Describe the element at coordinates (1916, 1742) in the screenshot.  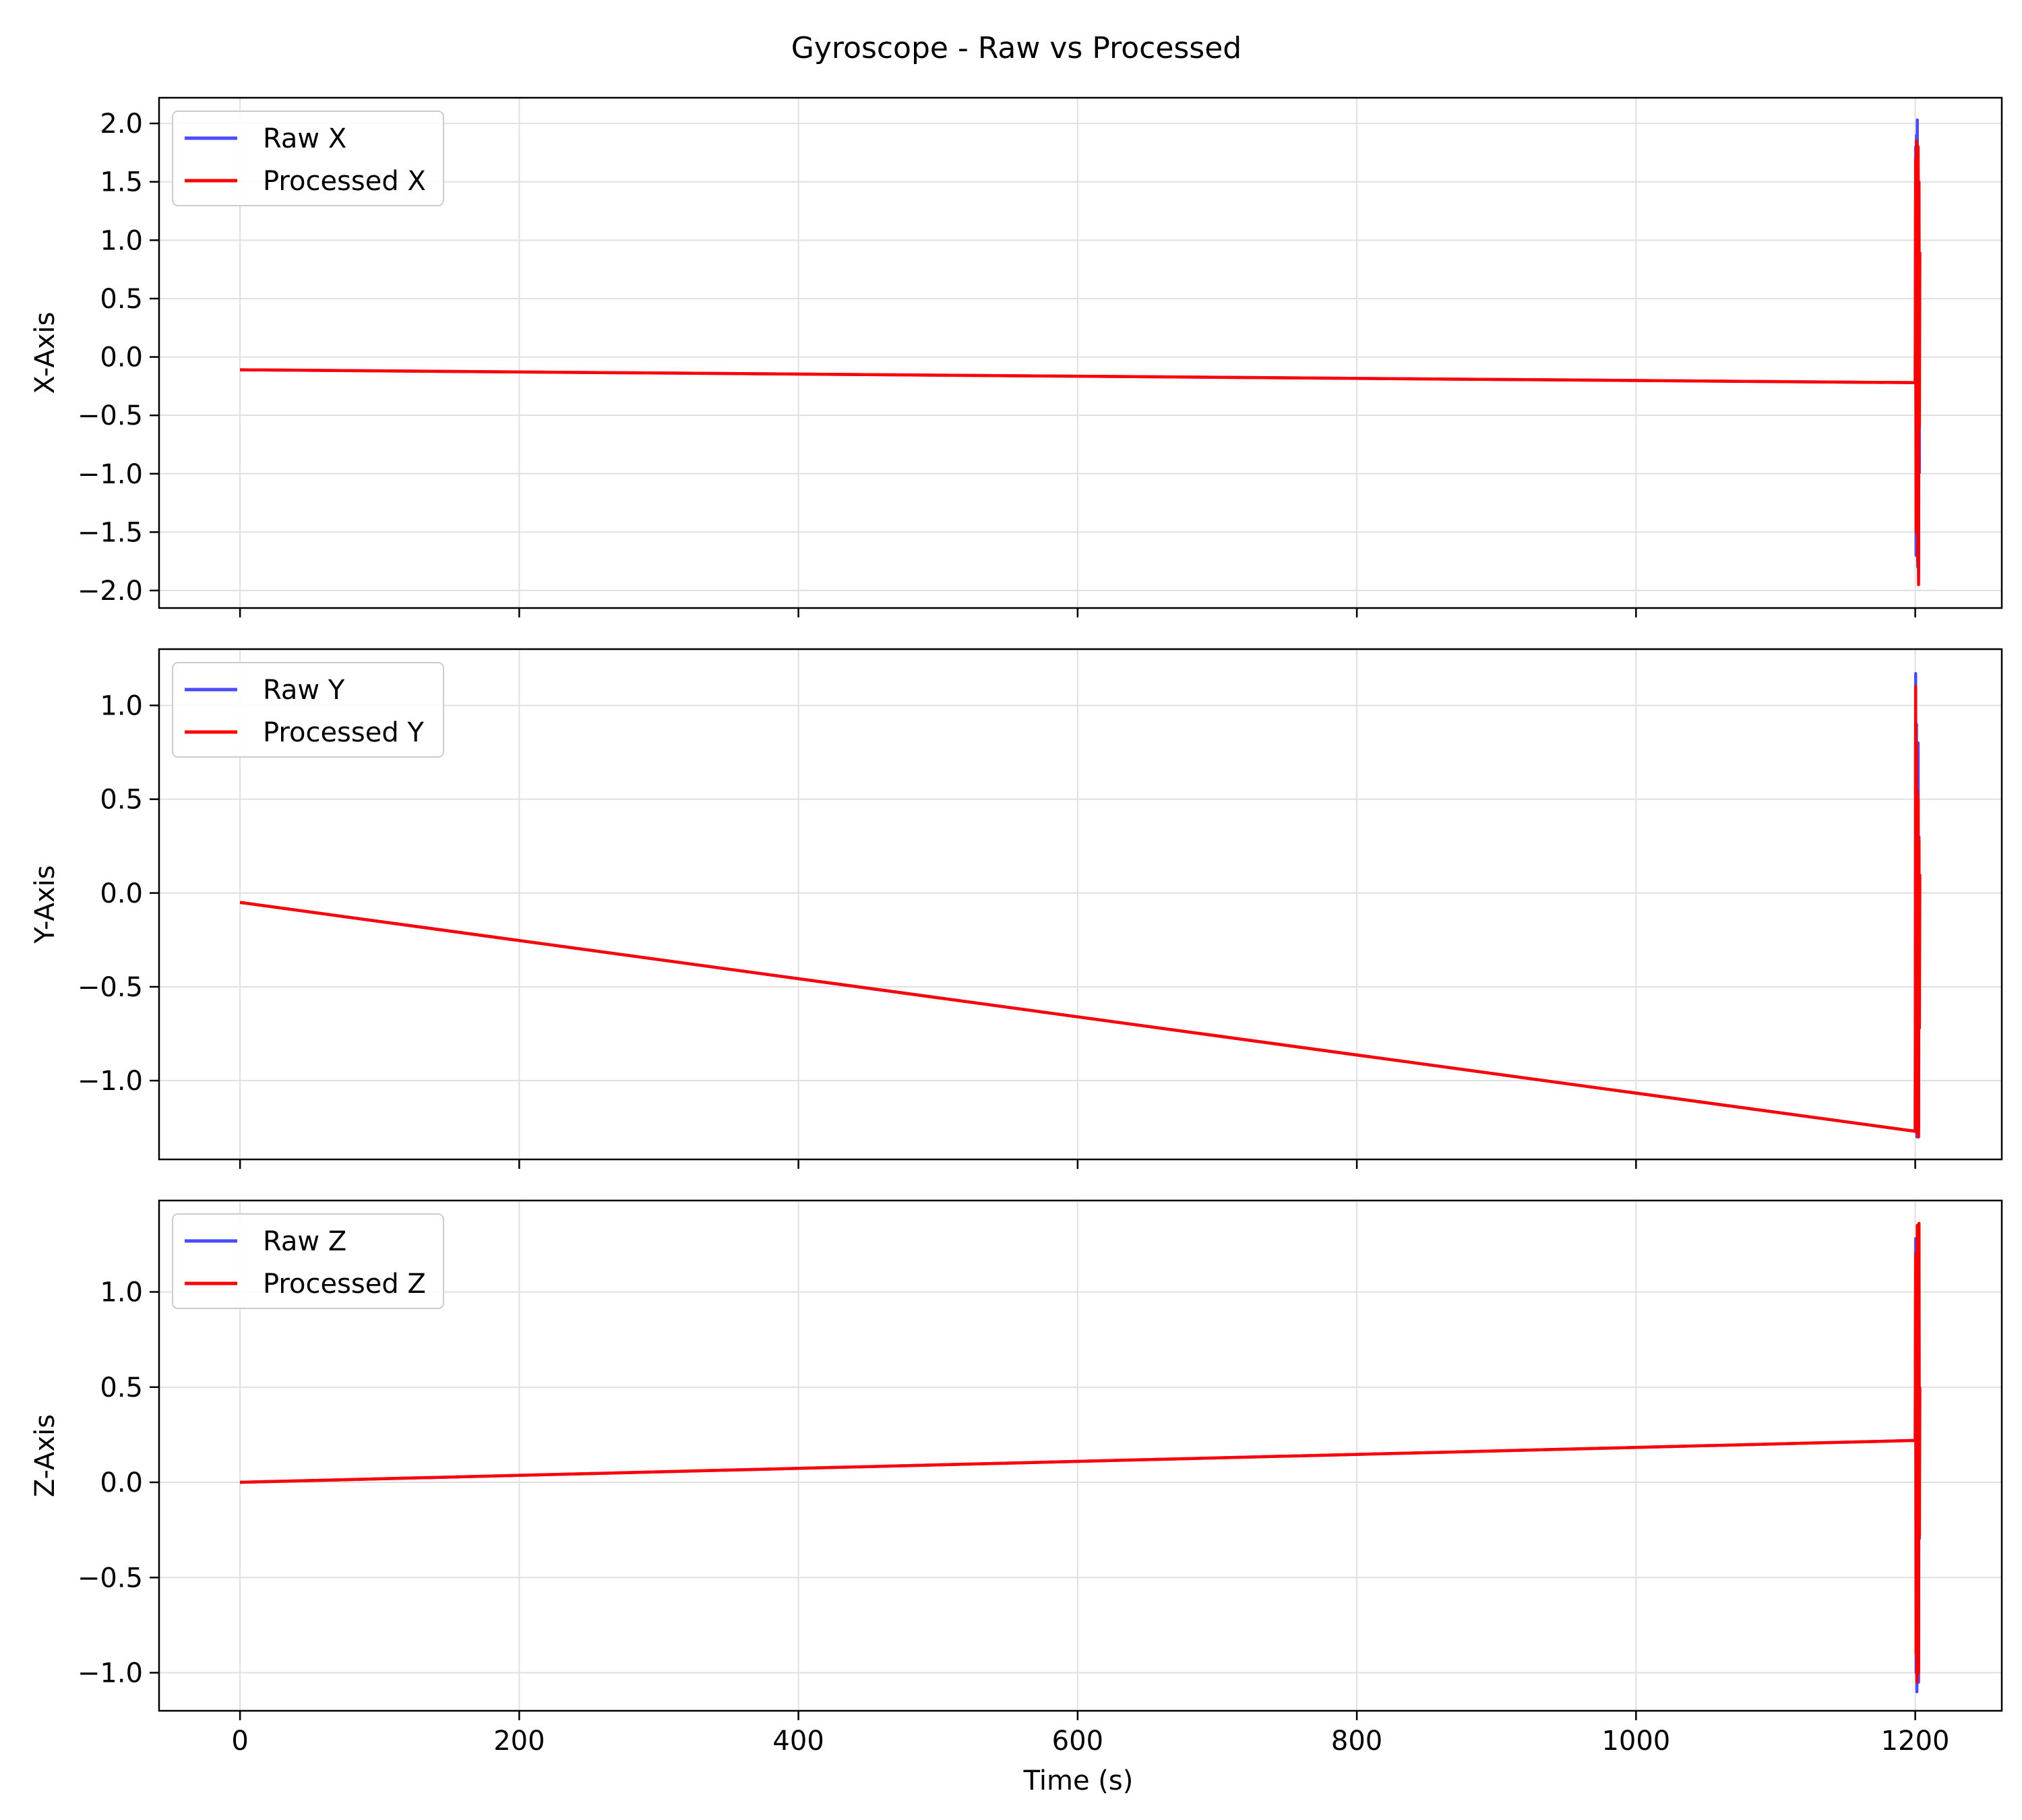
I see `x-tick-label: 1200` at that location.